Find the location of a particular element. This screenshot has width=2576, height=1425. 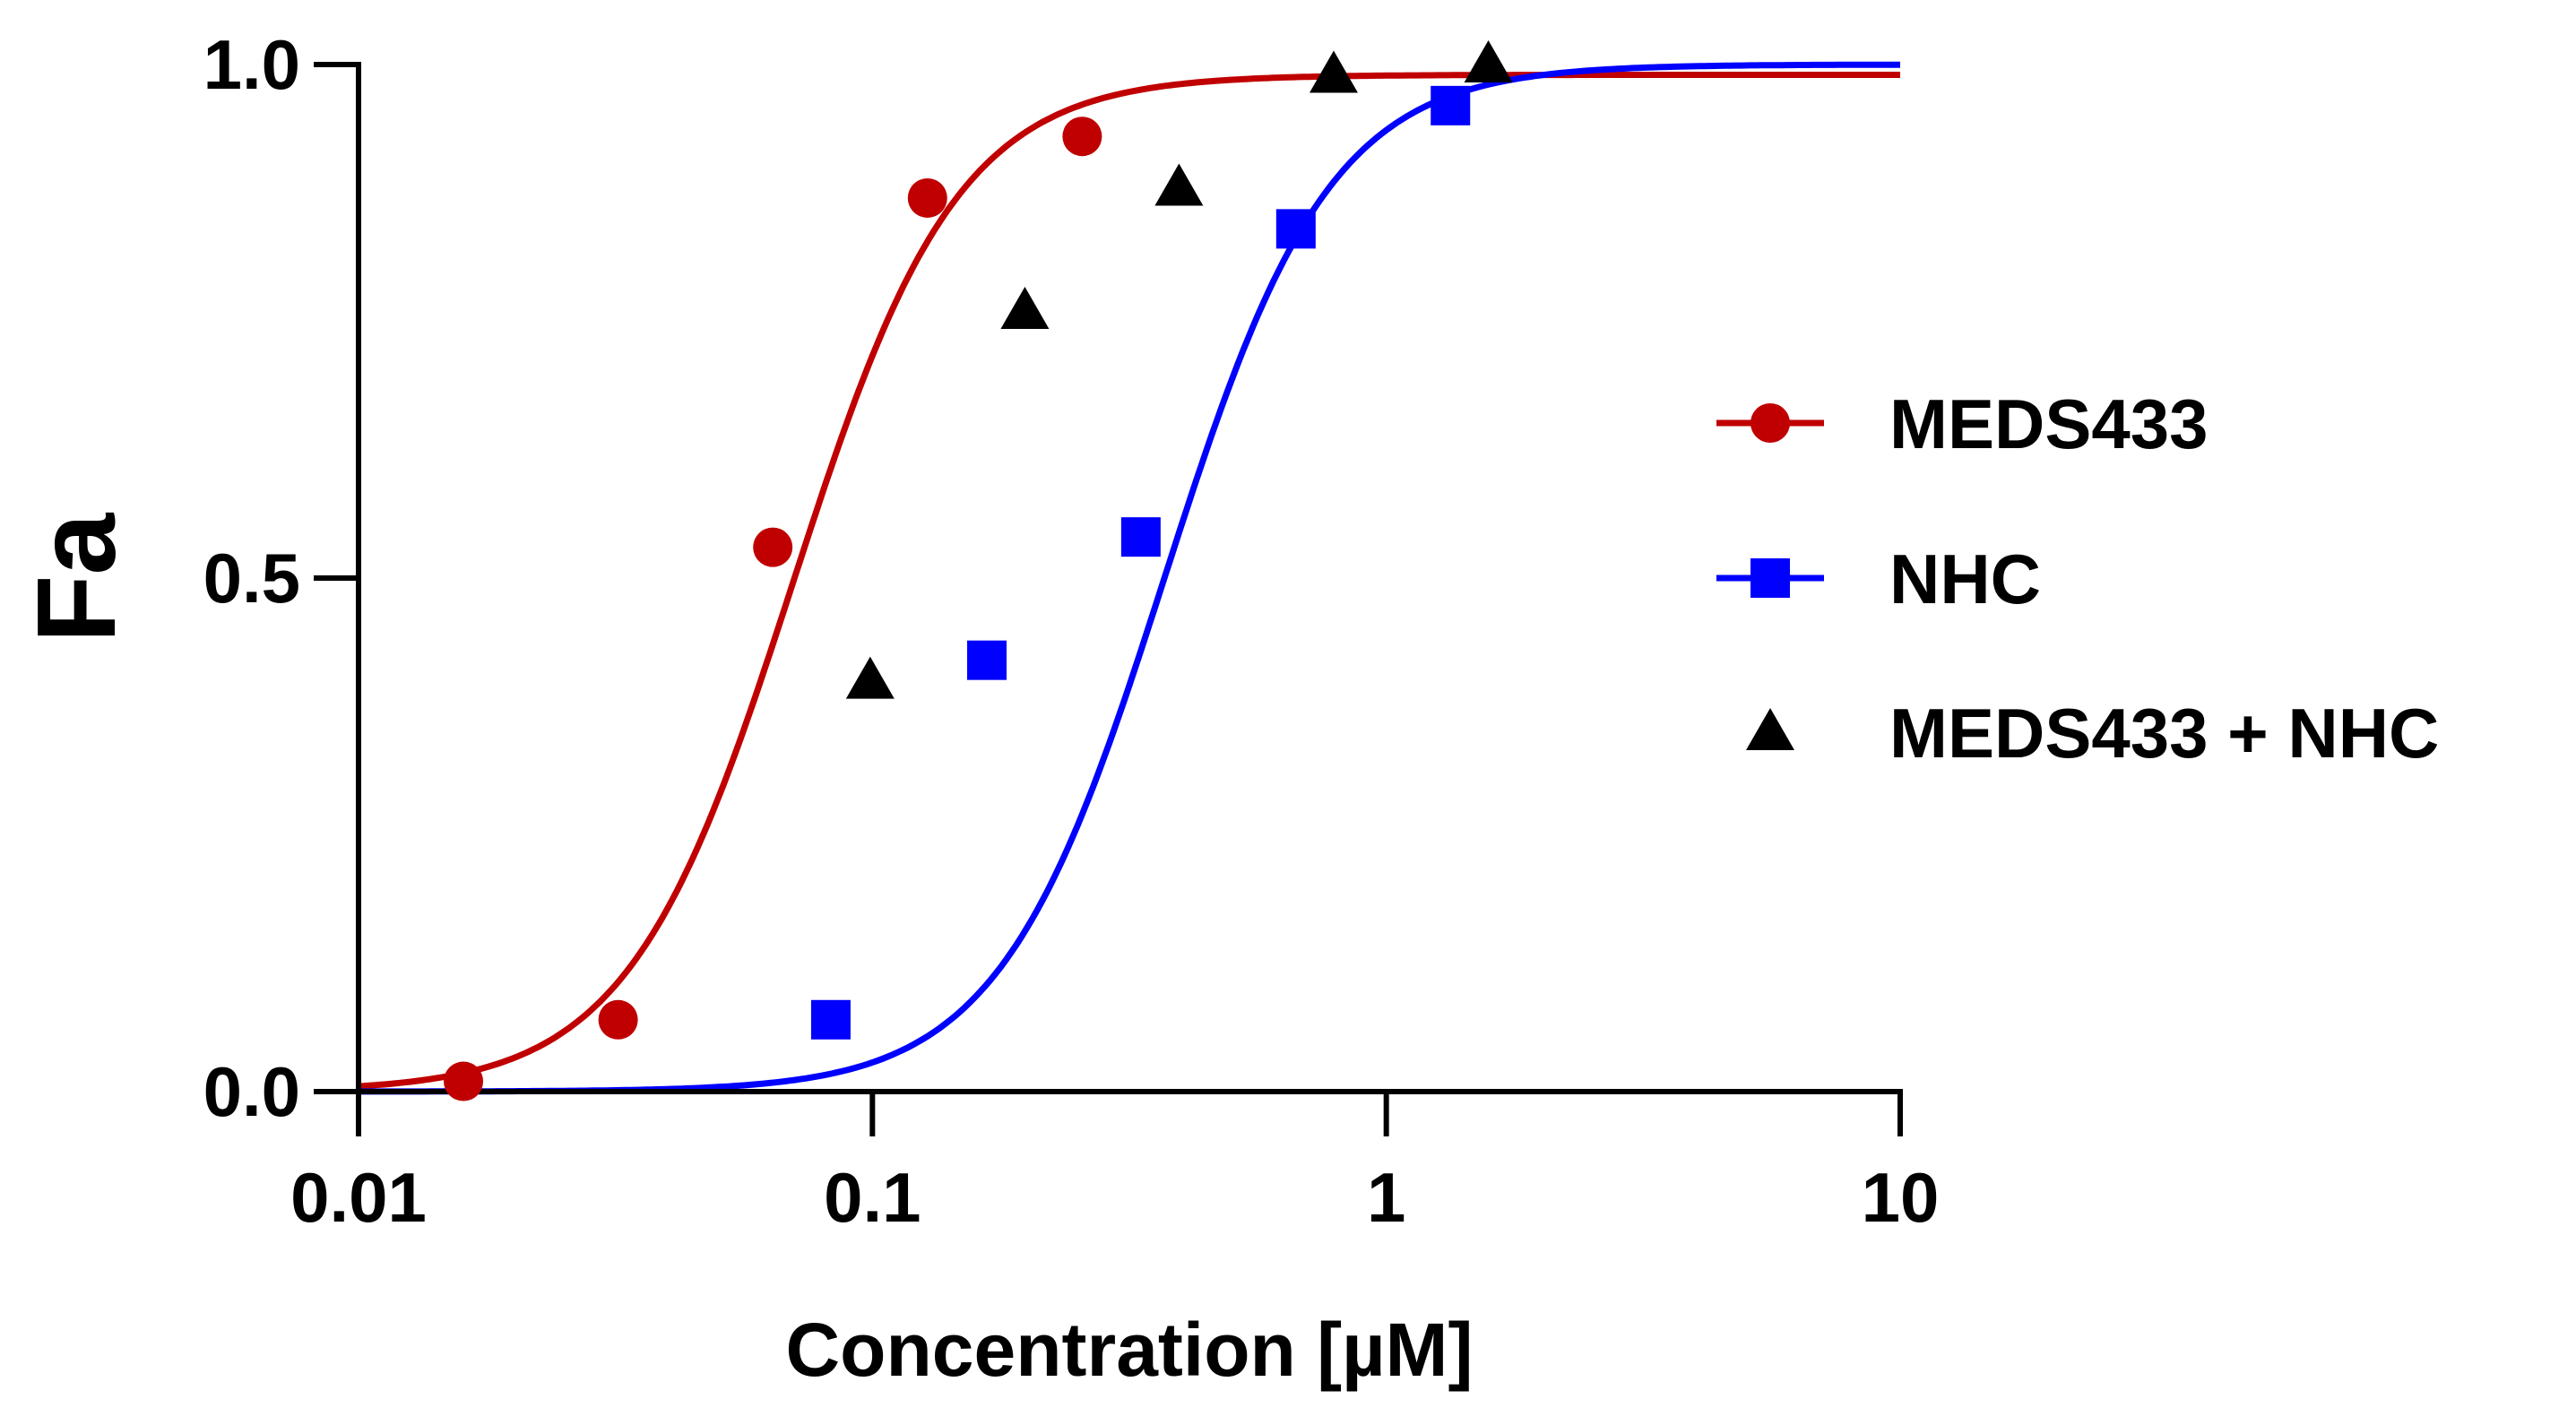

legend-marker-meds433 is located at coordinates (1770, 423).